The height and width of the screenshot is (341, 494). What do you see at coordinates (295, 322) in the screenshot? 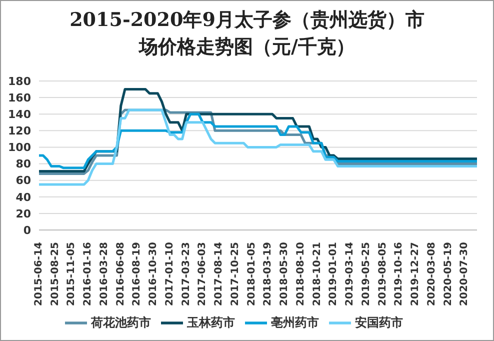
I see `legend-label: 亳州药市` at bounding box center [295, 322].